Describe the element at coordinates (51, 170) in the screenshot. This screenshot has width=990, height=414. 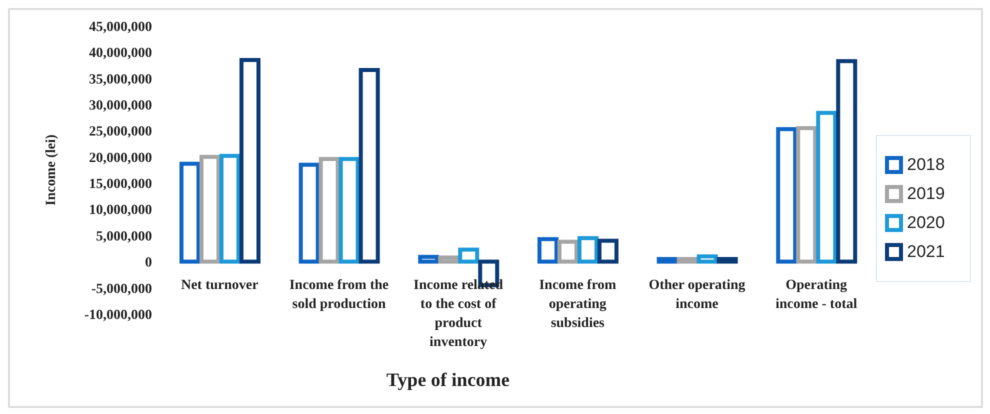
I see `y-axis-title: Income (lei)` at that location.